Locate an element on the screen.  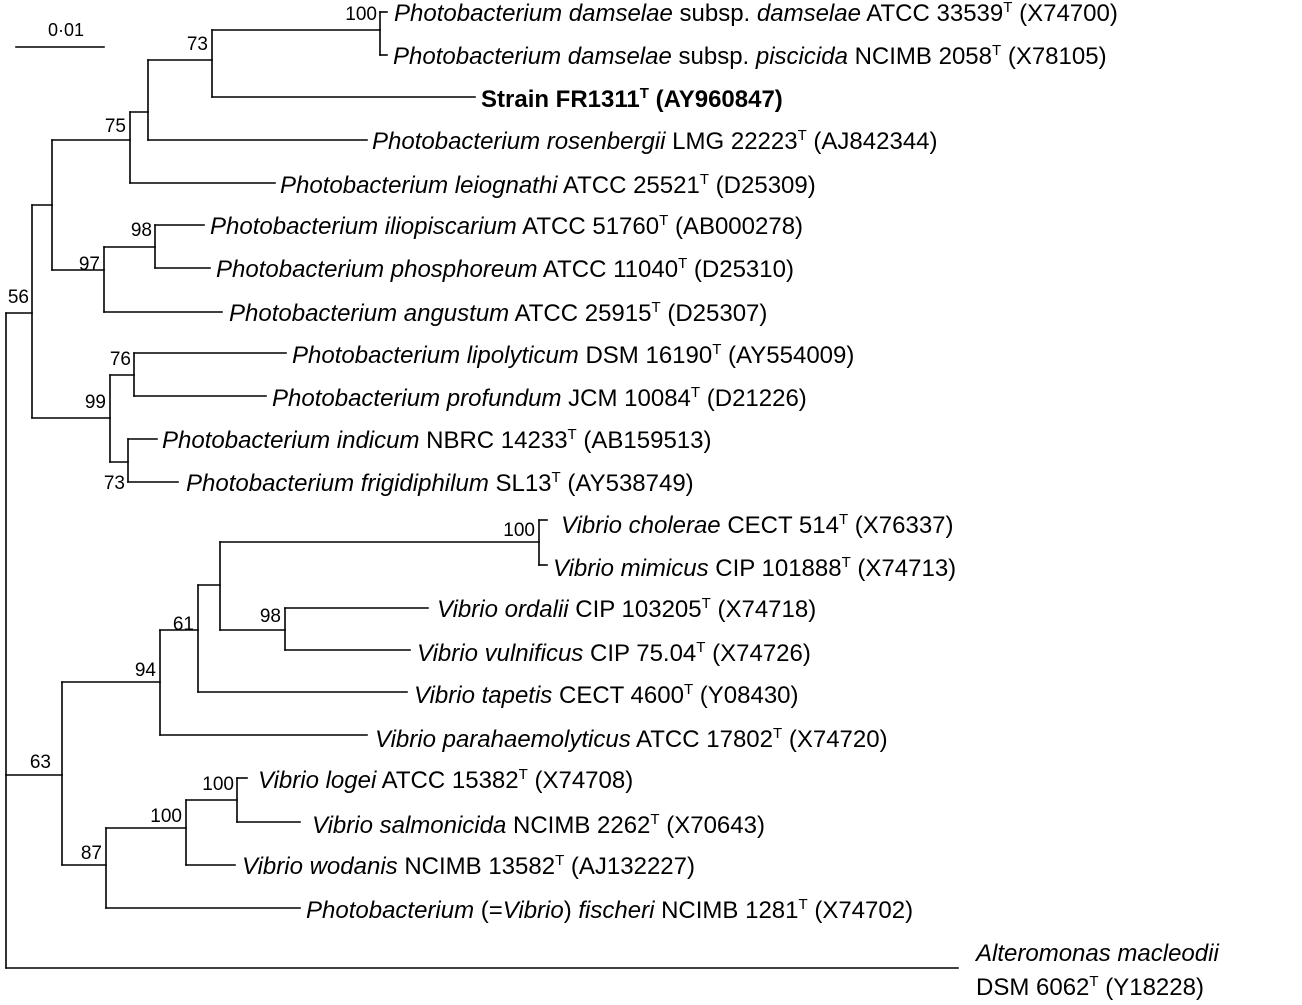
taxon-label: Vibrio wodanis NCIMB 13582T (AJ132227) is located at coordinates (468, 866).